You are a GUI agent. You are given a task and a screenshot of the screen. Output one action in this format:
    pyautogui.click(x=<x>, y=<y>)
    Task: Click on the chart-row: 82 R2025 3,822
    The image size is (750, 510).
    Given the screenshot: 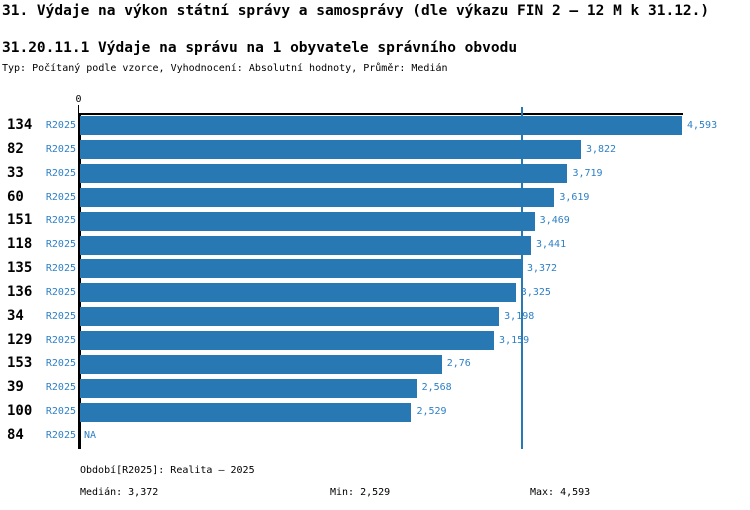 What is the action you would take?
    pyautogui.click(x=375, y=150)
    